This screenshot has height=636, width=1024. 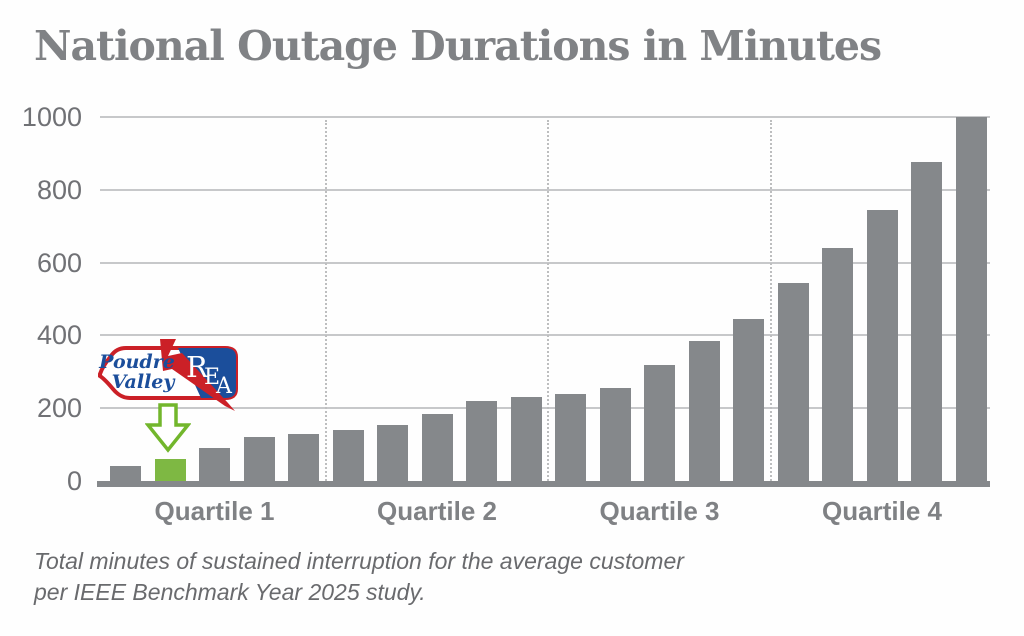 I want to click on y-axis-tick-label-200: 200, so click(x=59, y=408).